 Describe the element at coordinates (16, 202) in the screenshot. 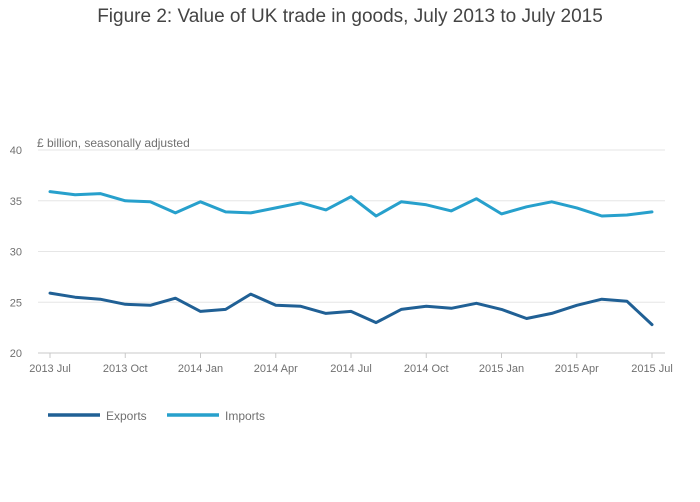

I see `y-tick-label: 35` at that location.